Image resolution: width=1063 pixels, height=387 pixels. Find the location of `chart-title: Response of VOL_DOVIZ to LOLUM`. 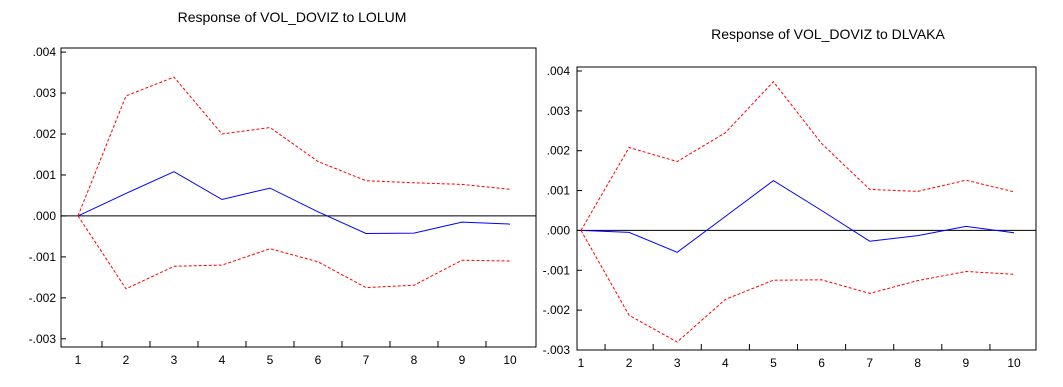

chart-title: Response of VOL_DOVIZ to LOLUM is located at coordinates (292, 17).